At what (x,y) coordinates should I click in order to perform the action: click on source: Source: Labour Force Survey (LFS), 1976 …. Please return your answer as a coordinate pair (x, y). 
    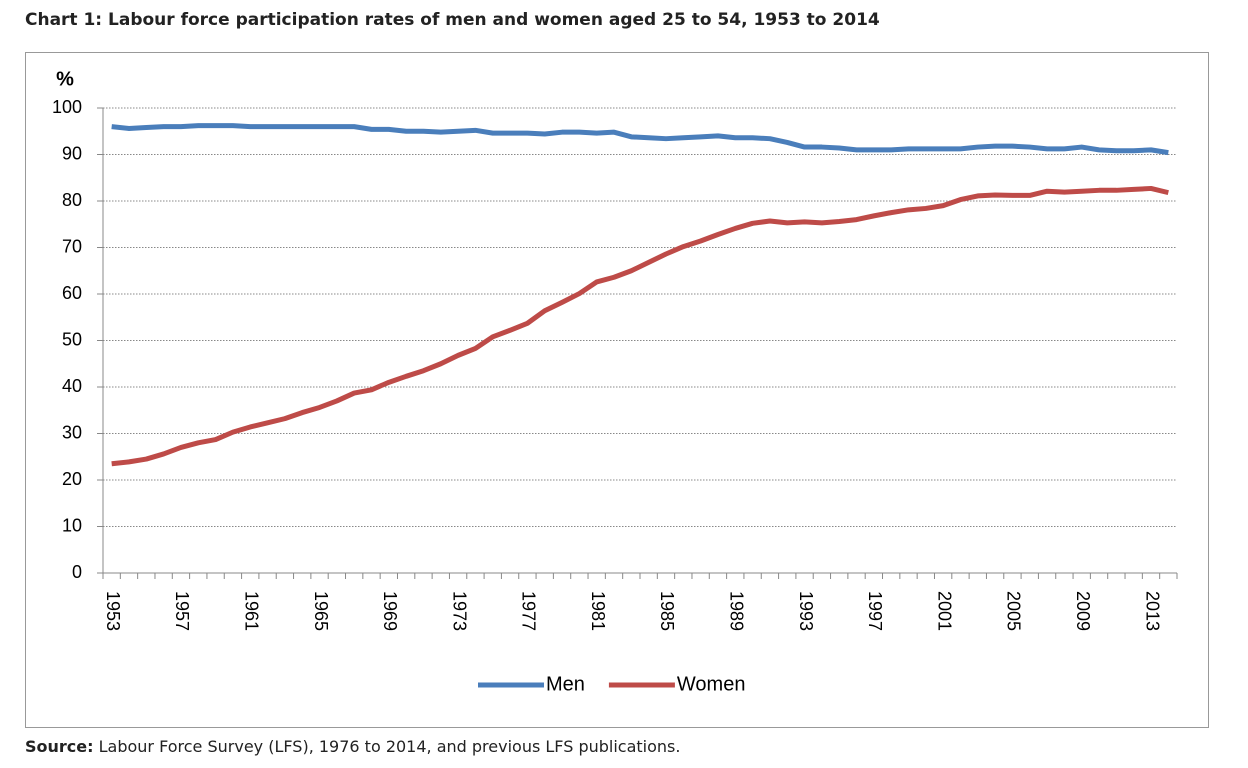
    Looking at the image, I should click on (352, 746).